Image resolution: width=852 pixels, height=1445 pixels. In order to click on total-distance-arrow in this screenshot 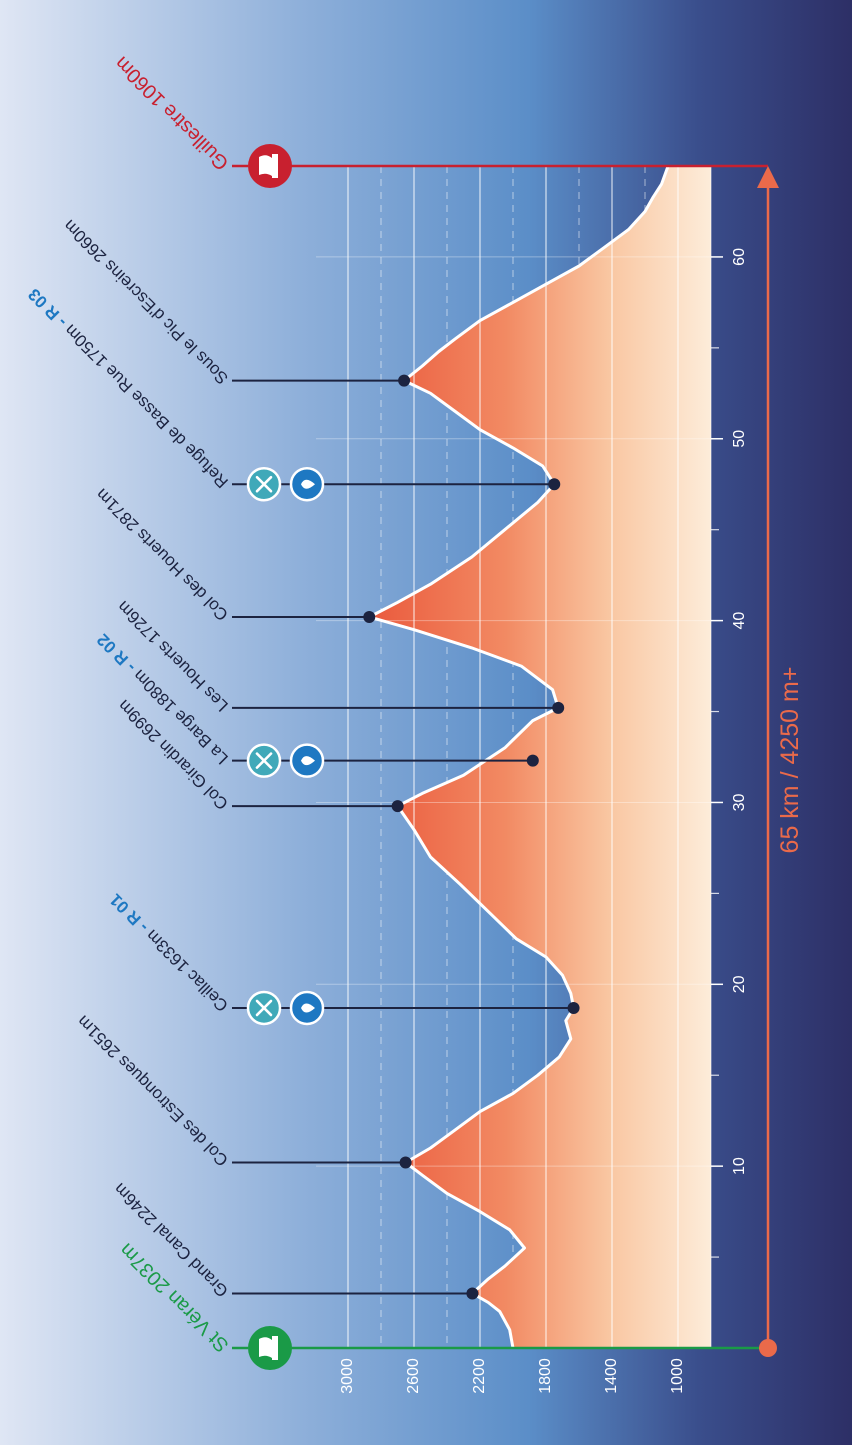, I will do `click(768, 761)`.